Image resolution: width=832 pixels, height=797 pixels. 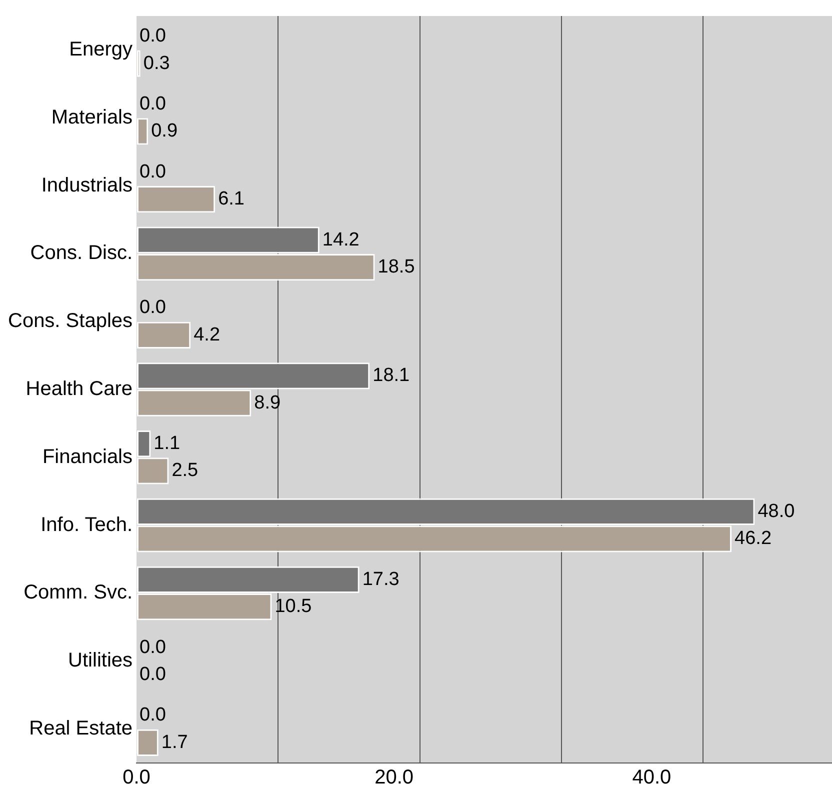 I want to click on data-label: 18.1, so click(x=391, y=375).